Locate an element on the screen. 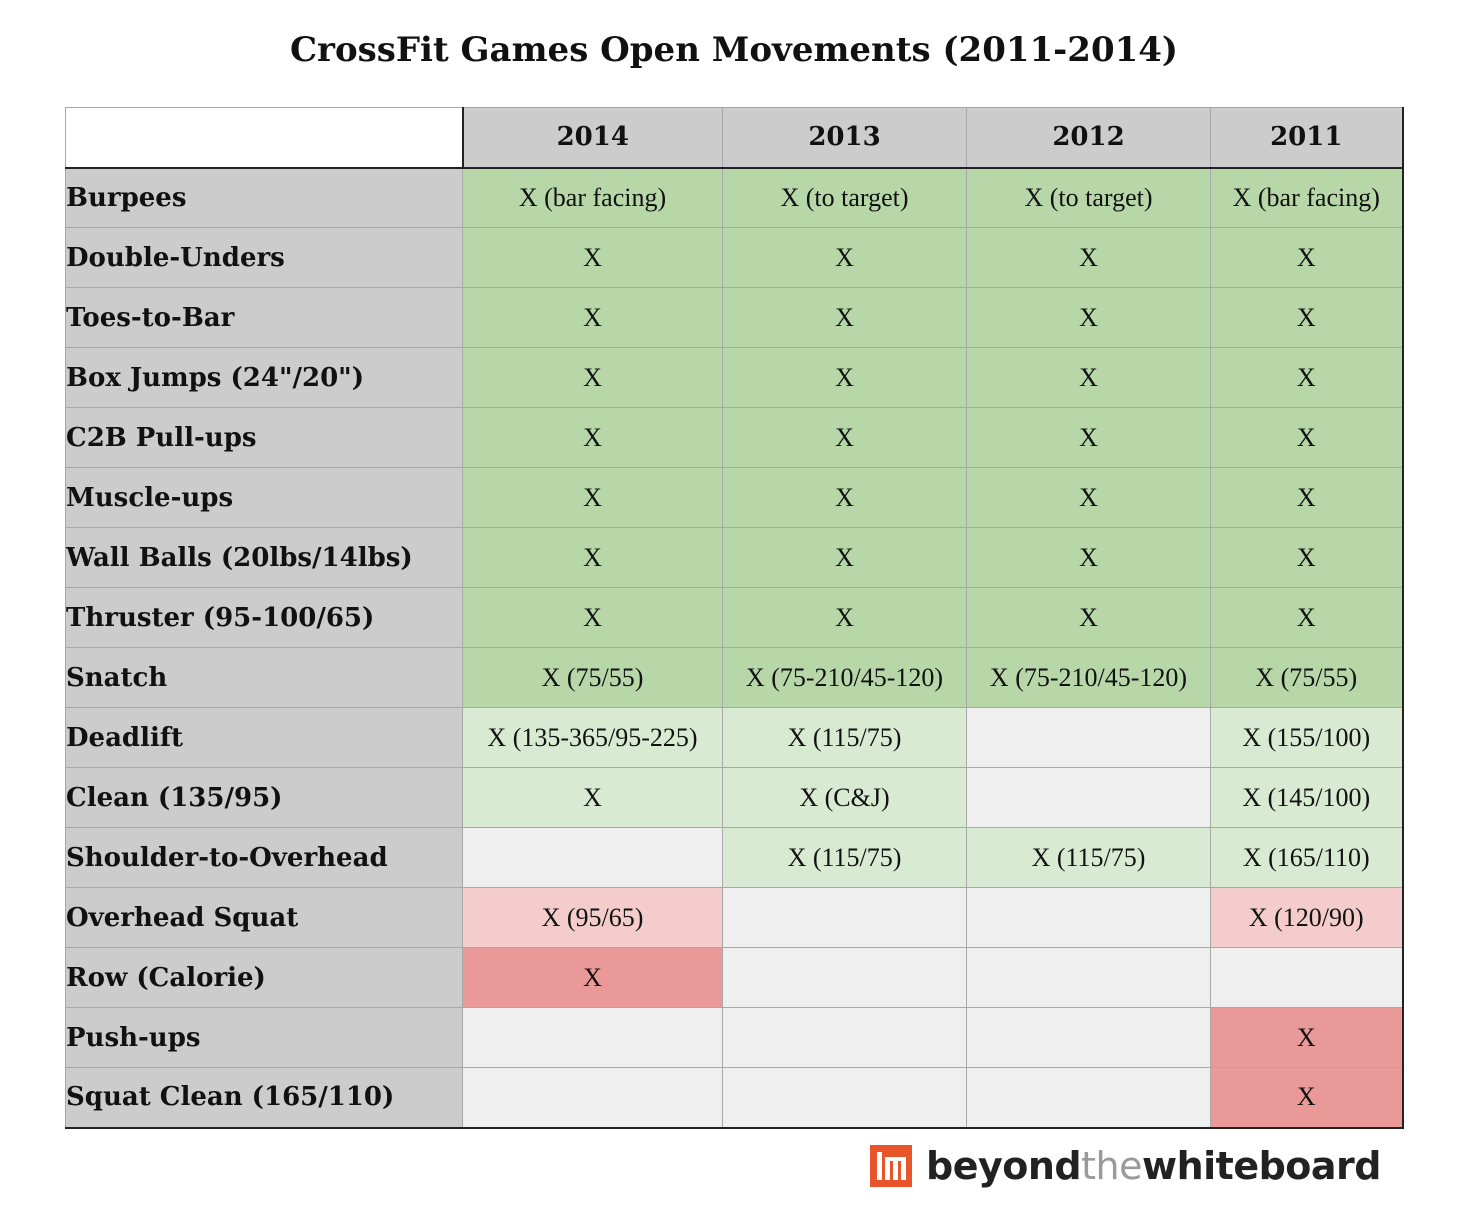 The image size is (1468, 1218). table-cell: X (135-365/95-225) is located at coordinates (592, 737).